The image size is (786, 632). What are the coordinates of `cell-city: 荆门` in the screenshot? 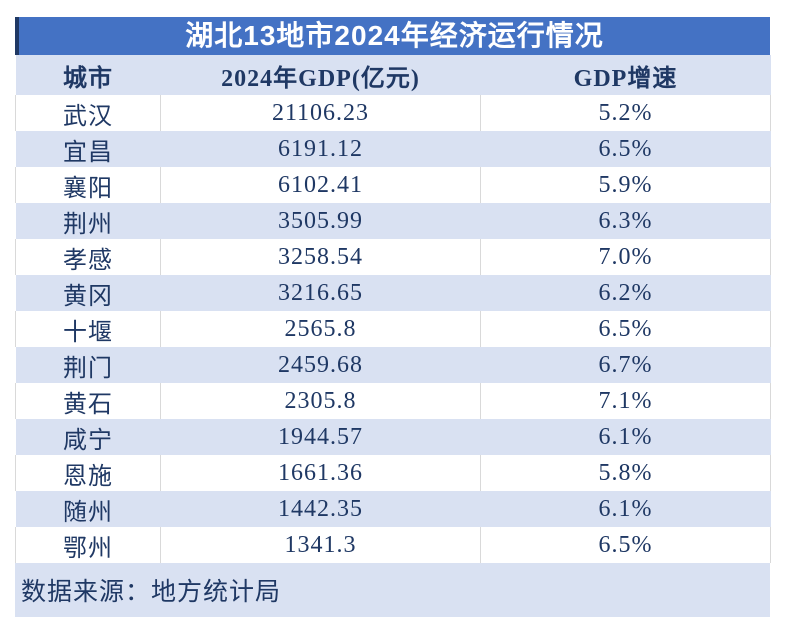 It's located at (88, 368).